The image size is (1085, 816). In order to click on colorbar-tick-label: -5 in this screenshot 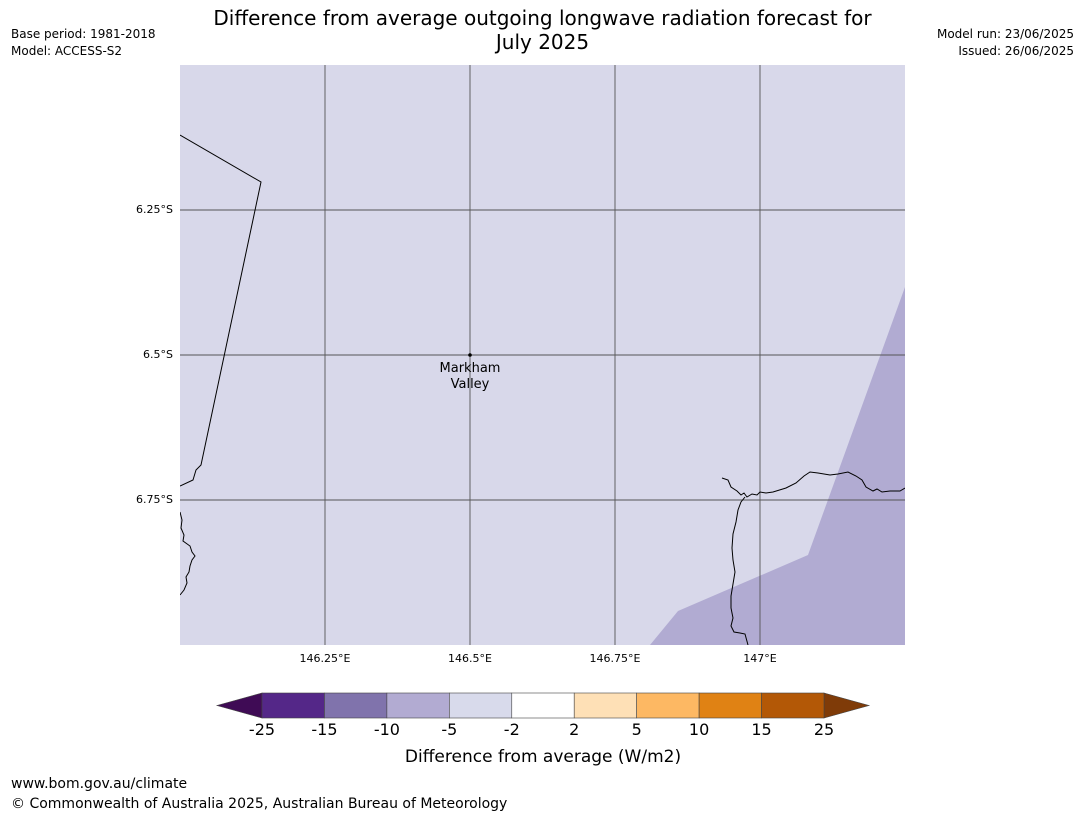, I will do `click(449, 729)`.